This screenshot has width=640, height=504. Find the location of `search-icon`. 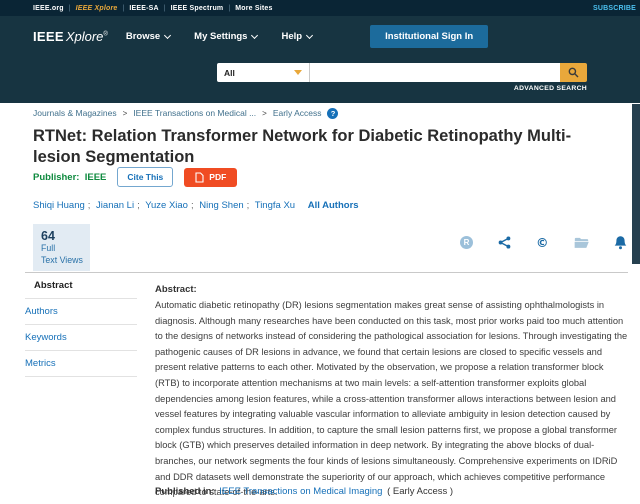

search-icon is located at coordinates (573, 72).